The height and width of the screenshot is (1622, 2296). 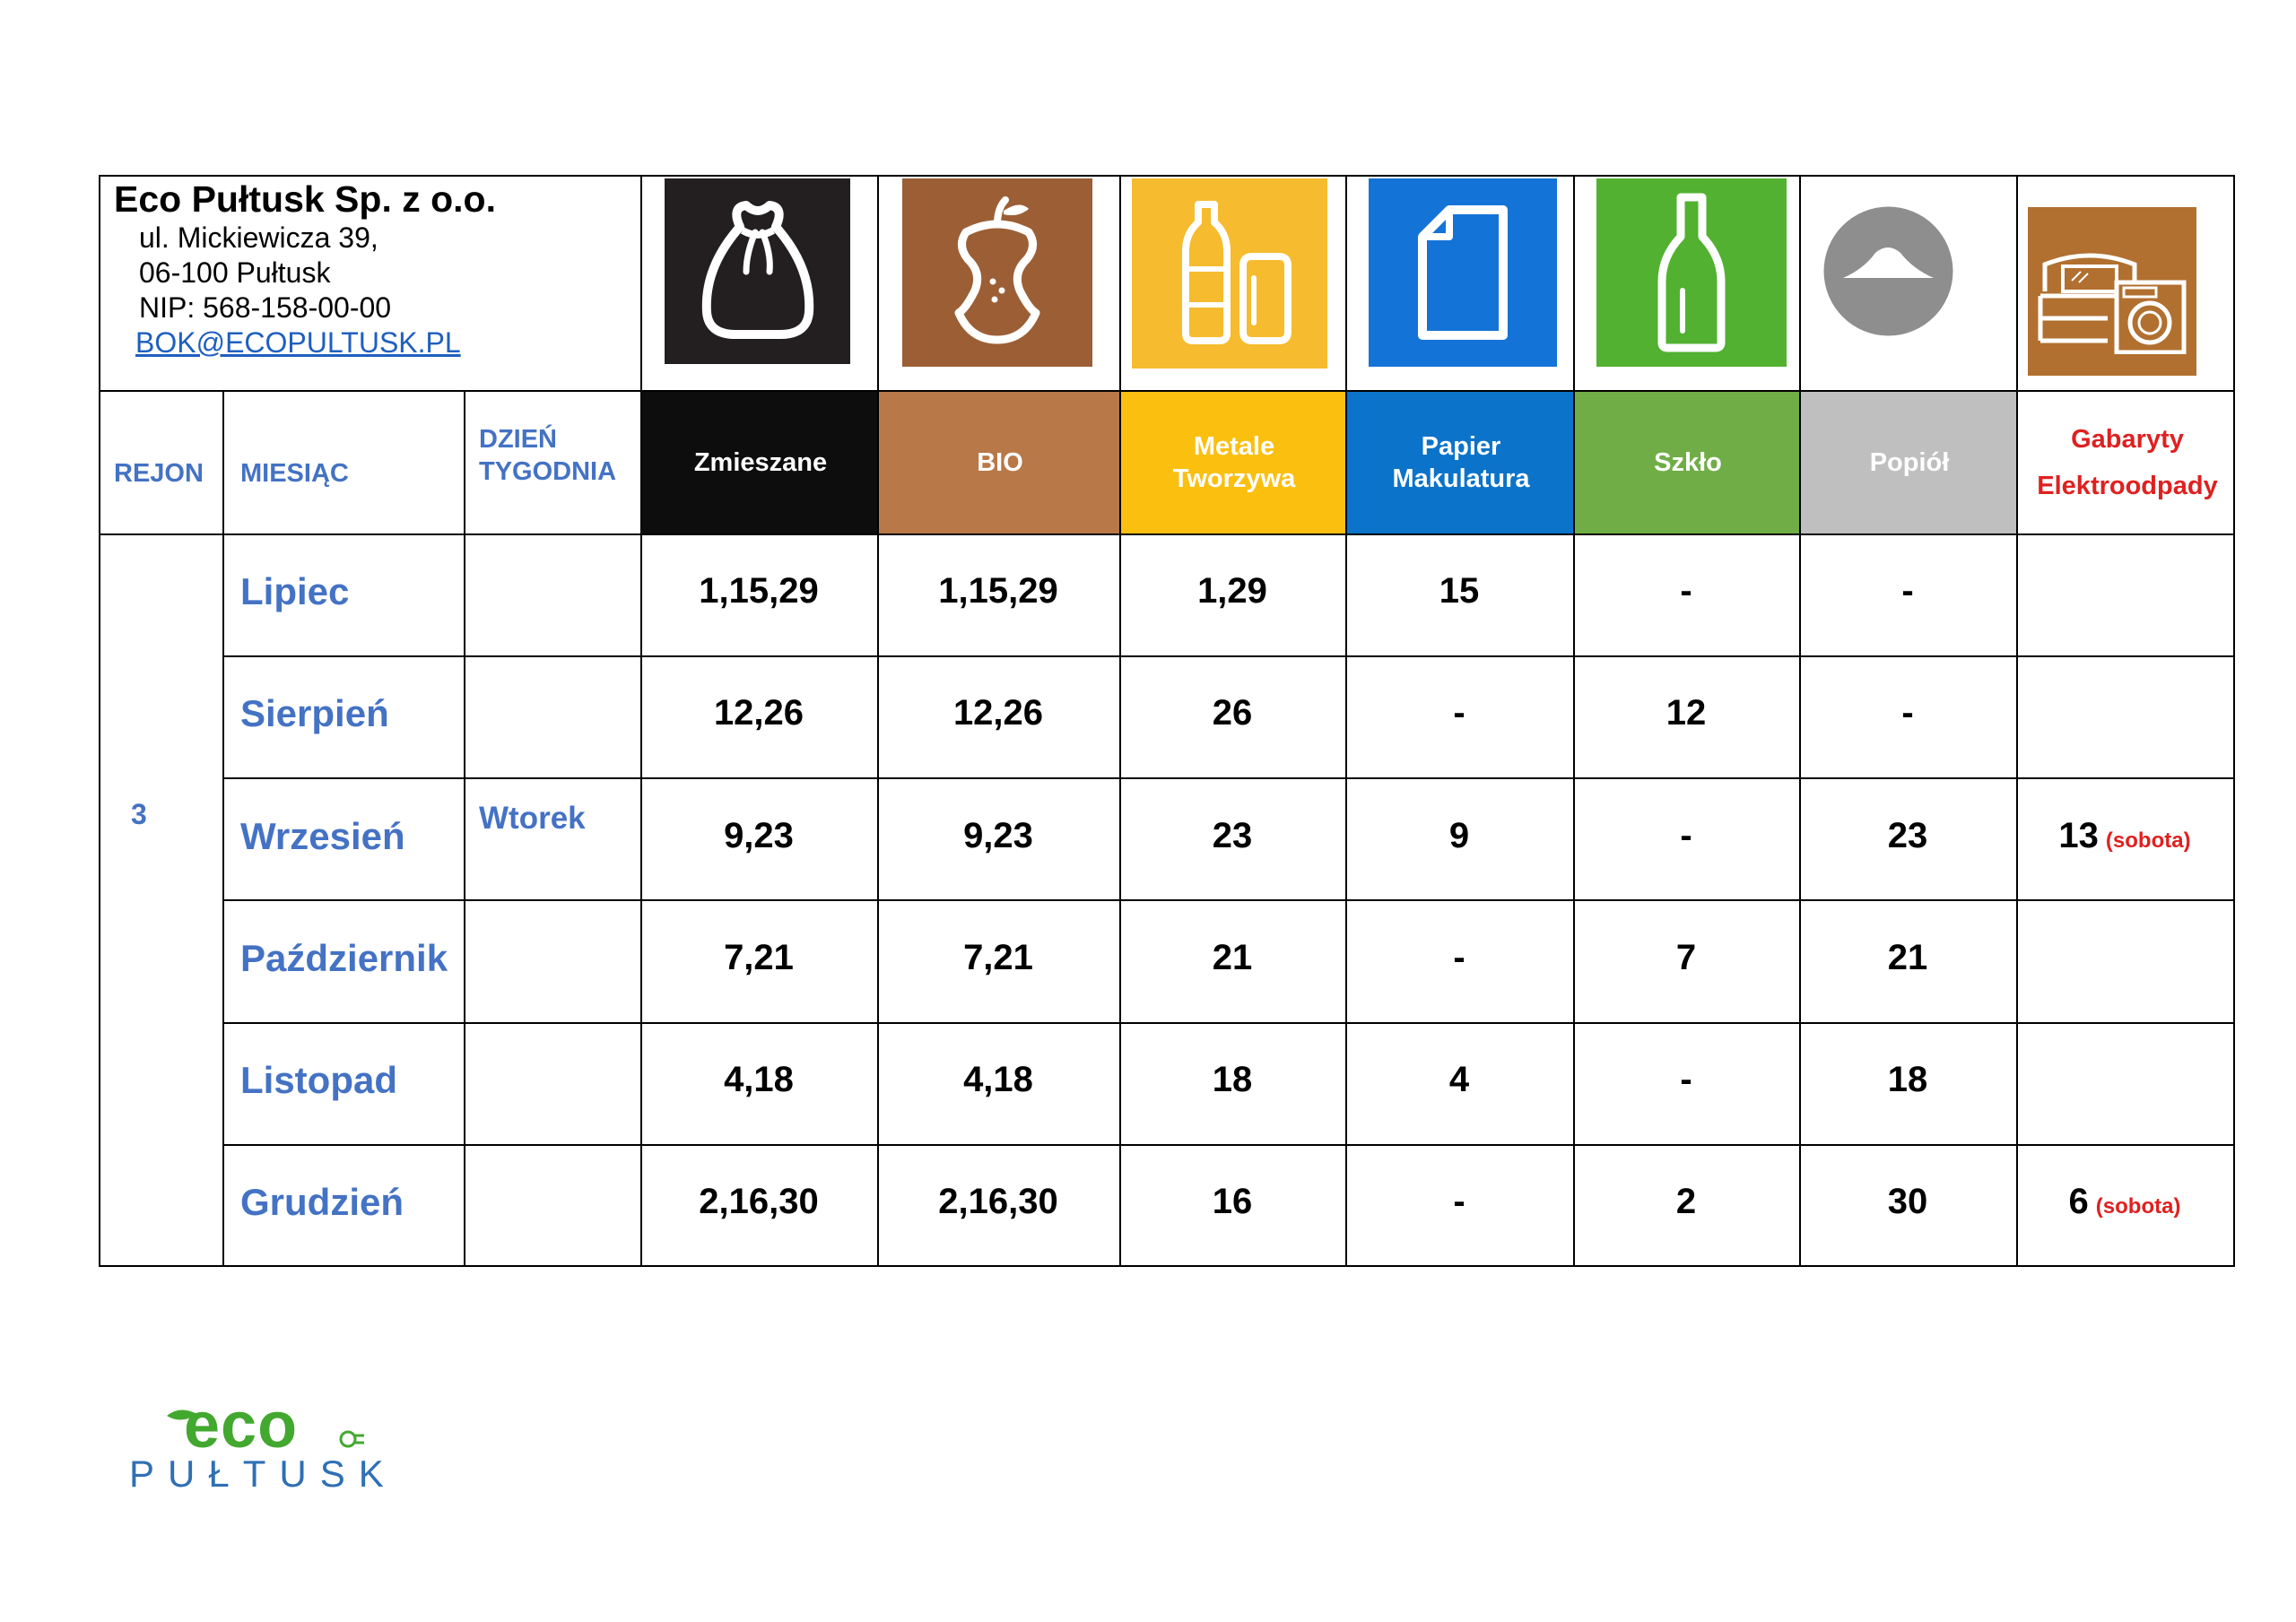 I want to click on company-name: Eco Pułtusk Sp. z o.o., so click(x=305, y=199).